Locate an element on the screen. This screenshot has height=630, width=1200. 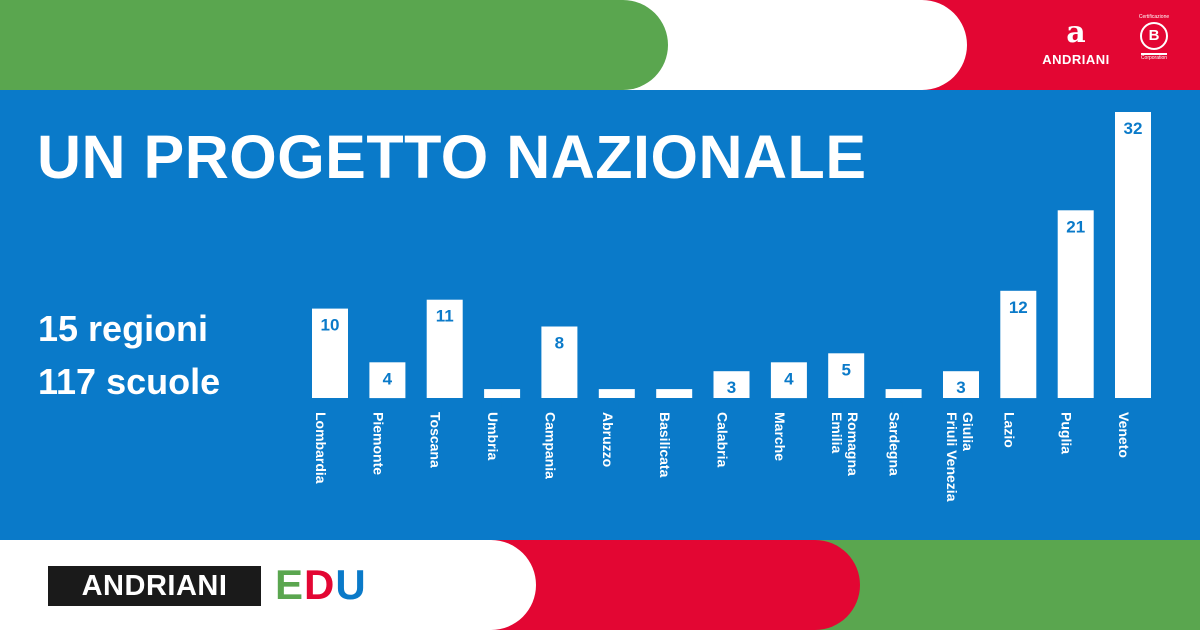
region-label: Calabria is located at coordinates (723, 439).